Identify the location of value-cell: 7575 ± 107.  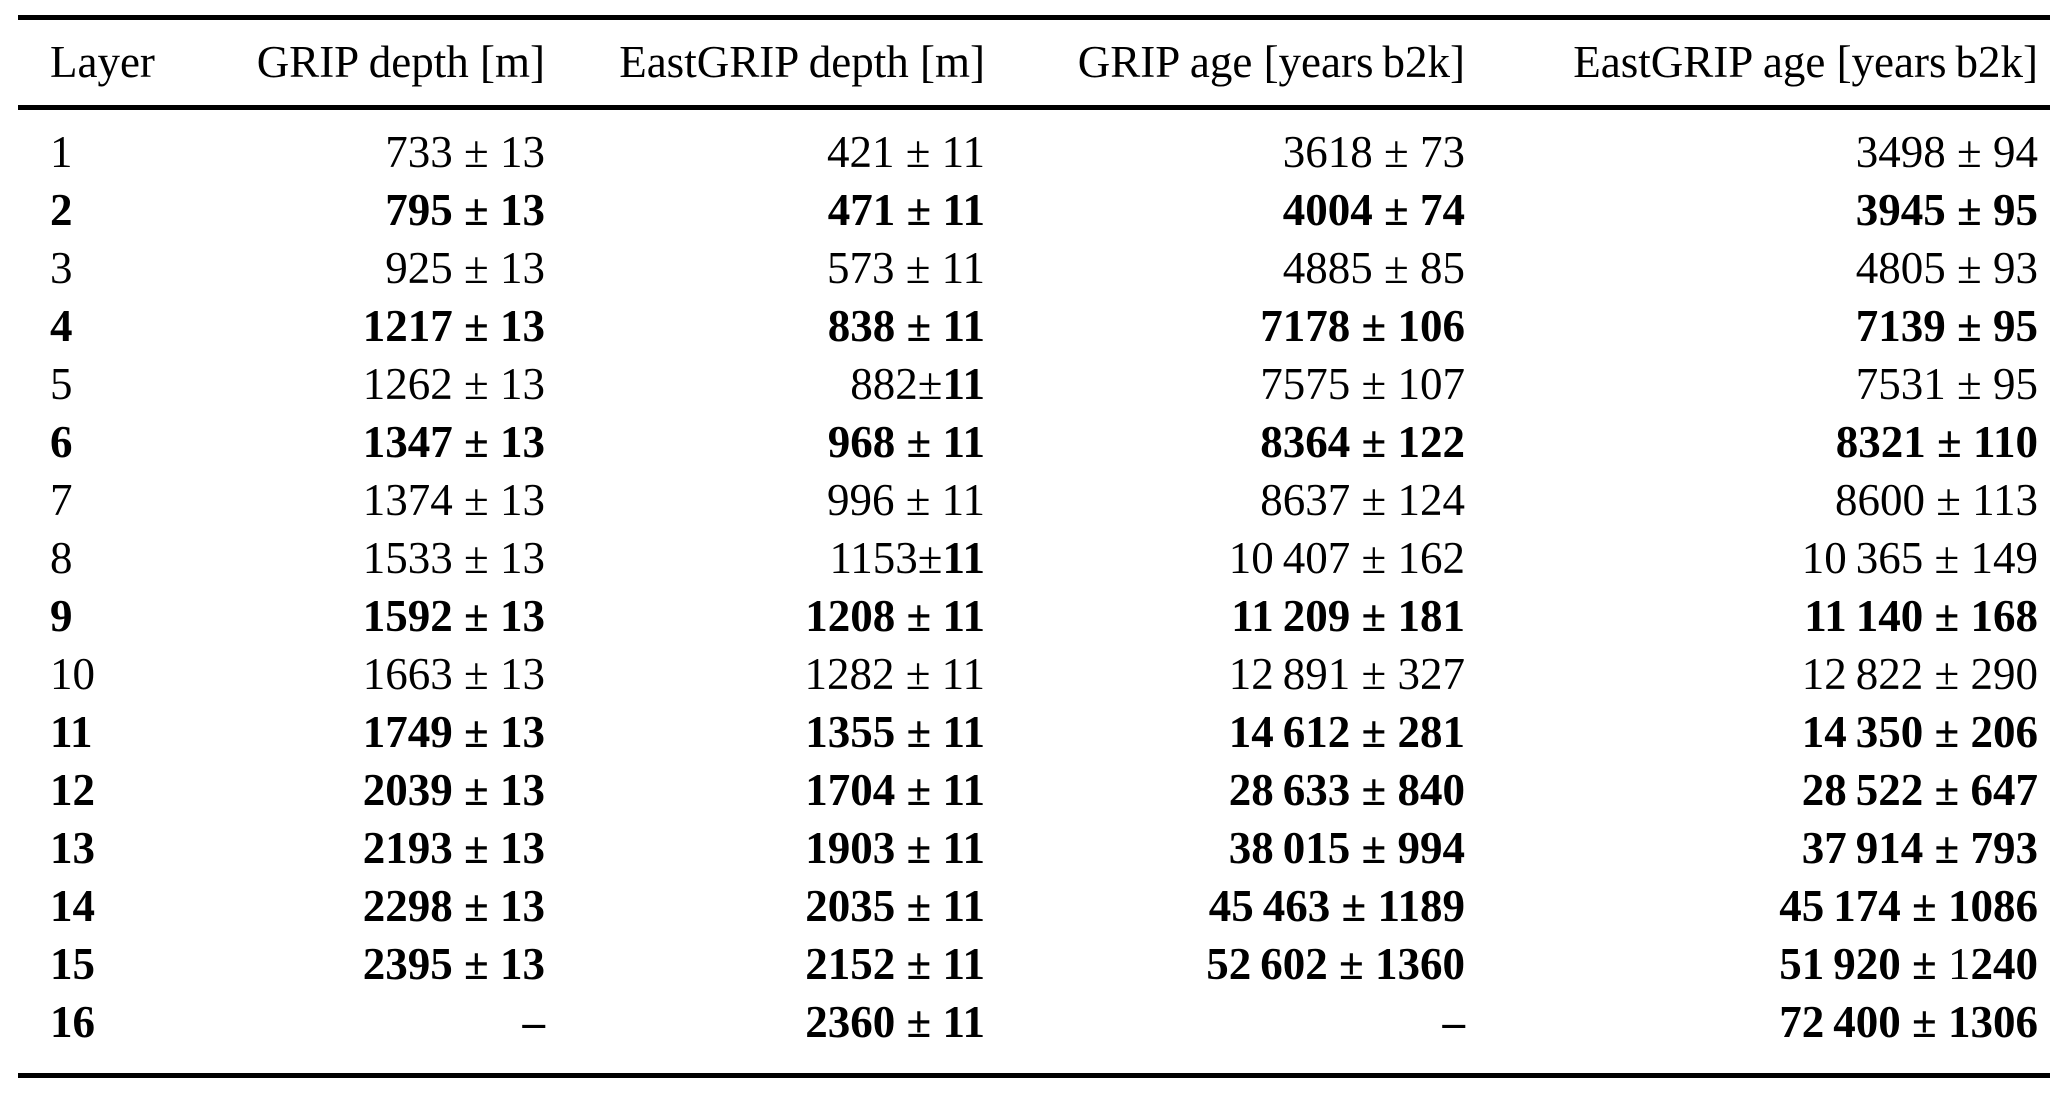
(1362, 384).